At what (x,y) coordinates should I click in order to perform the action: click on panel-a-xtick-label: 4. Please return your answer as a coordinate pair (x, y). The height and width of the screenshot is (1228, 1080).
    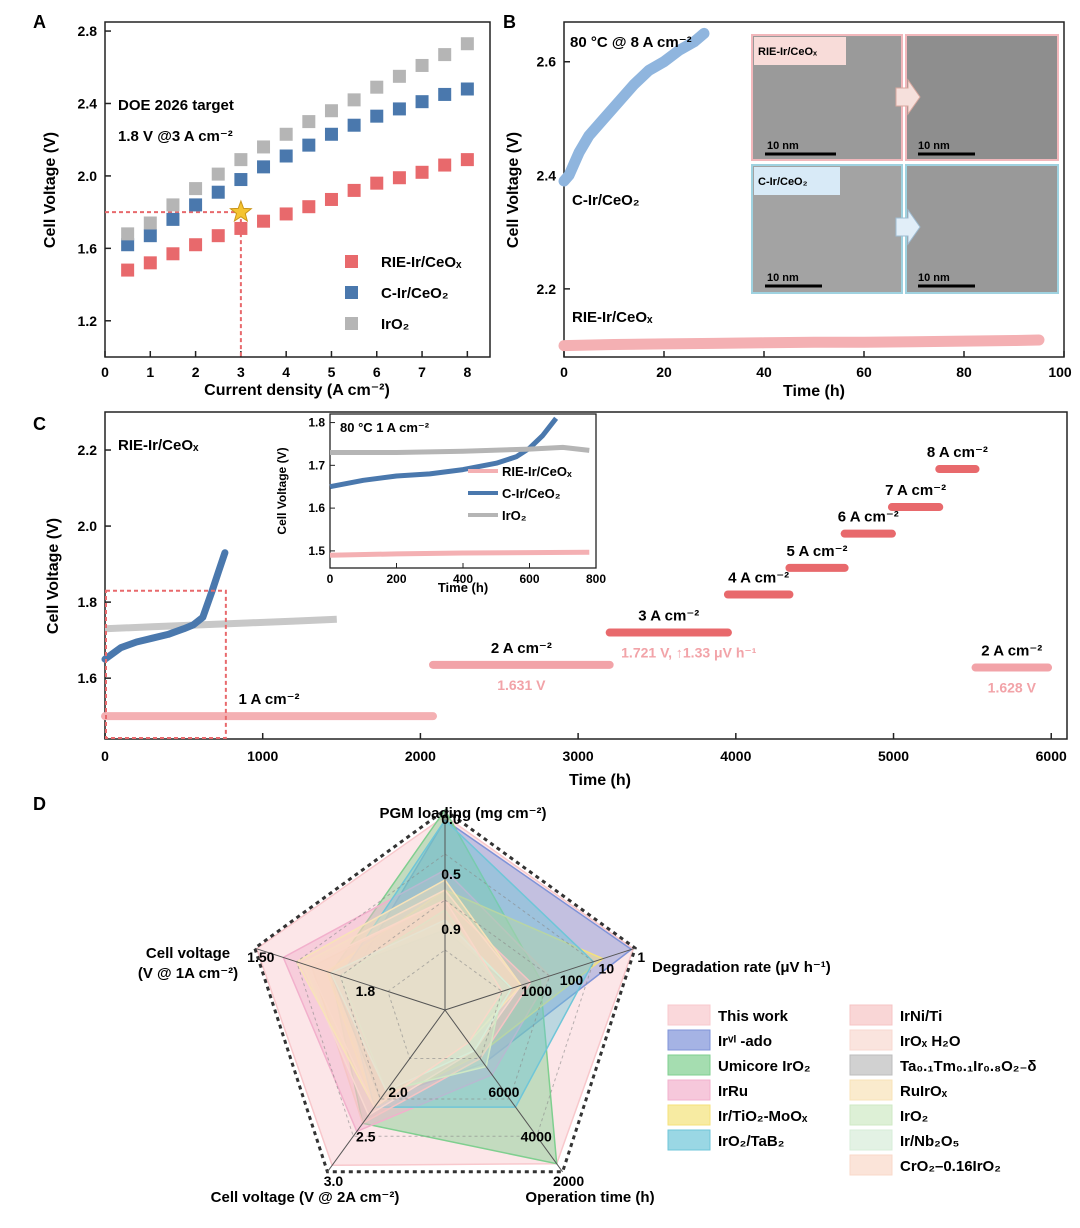
    Looking at the image, I should click on (286, 372).